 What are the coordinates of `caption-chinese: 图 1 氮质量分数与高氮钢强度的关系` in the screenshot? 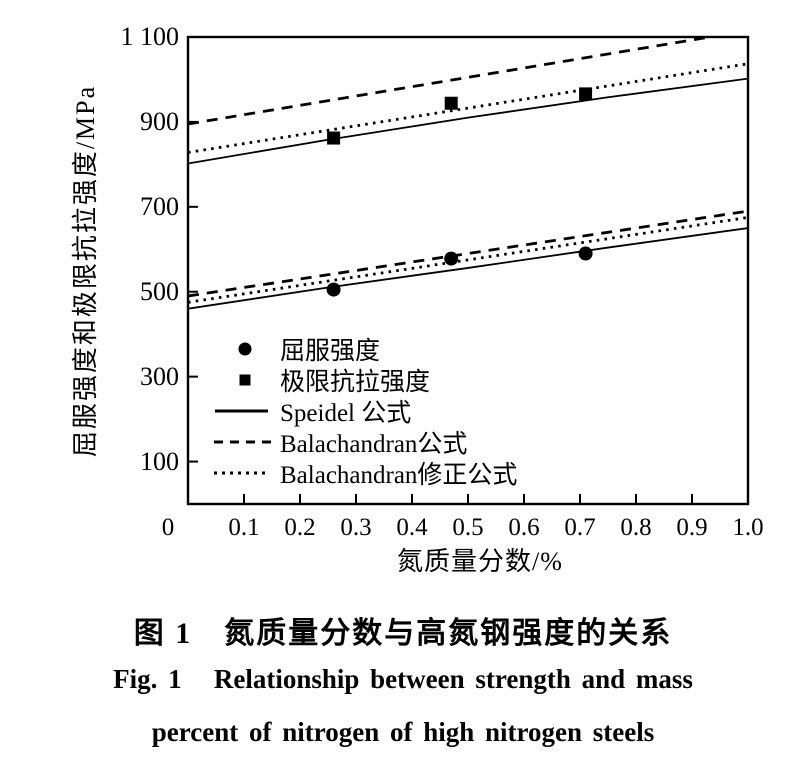 It's located at (403, 633).